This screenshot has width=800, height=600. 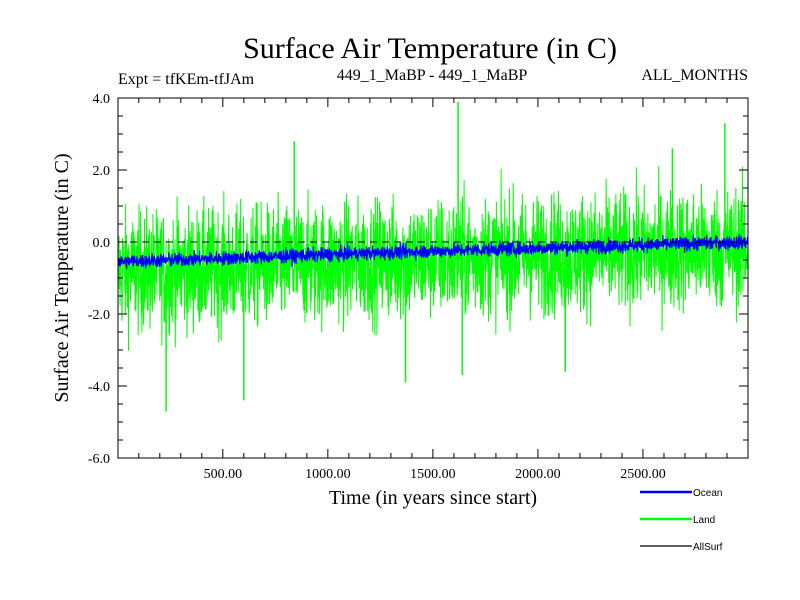 I want to click on x-tick-label: 2500.00, so click(x=643, y=474).